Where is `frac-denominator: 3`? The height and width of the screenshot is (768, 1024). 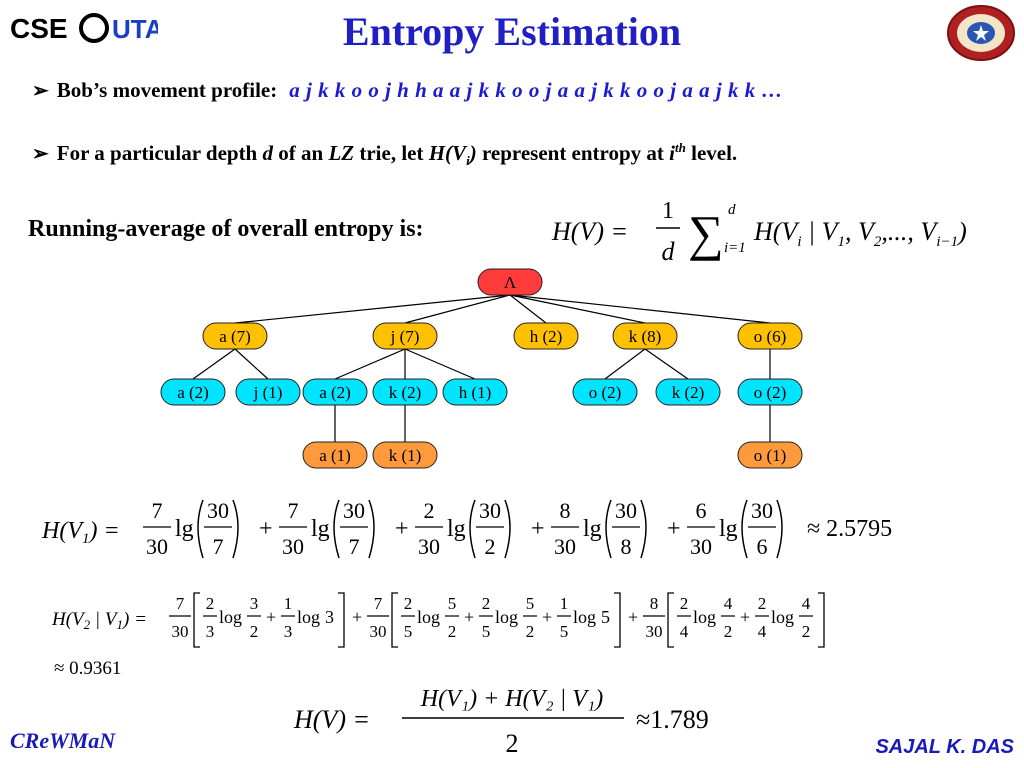 frac-denominator: 3 is located at coordinates (210, 631).